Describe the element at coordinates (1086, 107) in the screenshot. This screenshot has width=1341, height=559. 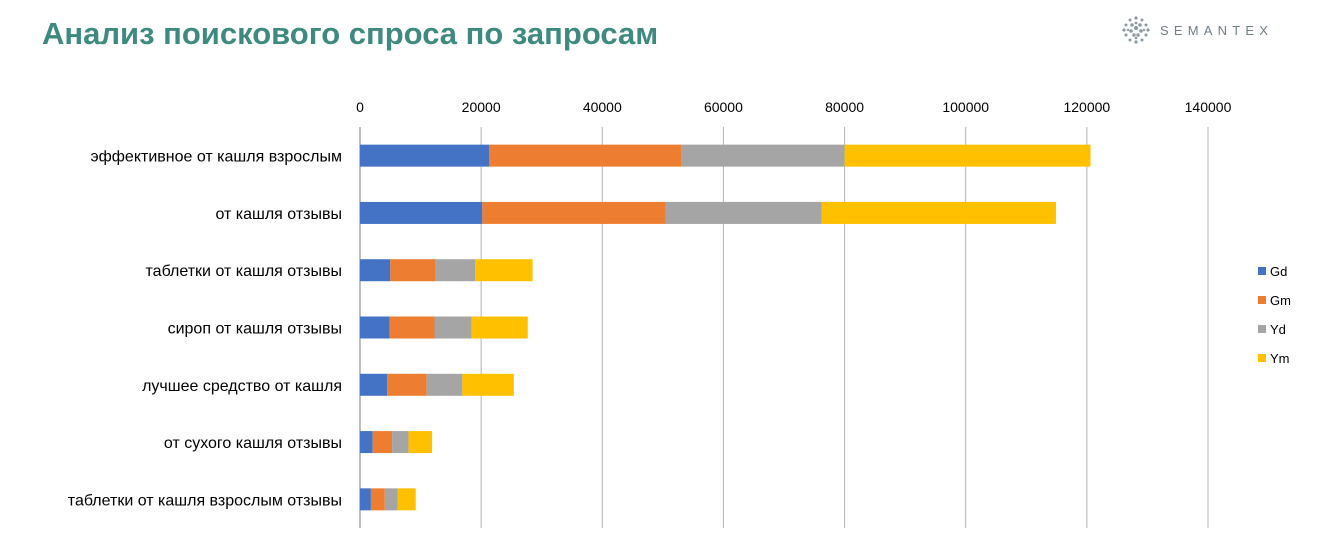
I see `x-tick-label: 120000` at that location.